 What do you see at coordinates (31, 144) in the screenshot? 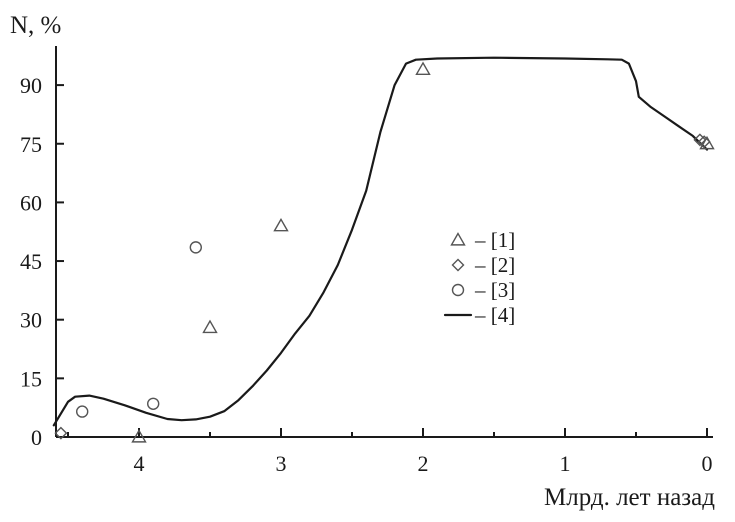
I see `y-tick-label: 75` at bounding box center [31, 144].